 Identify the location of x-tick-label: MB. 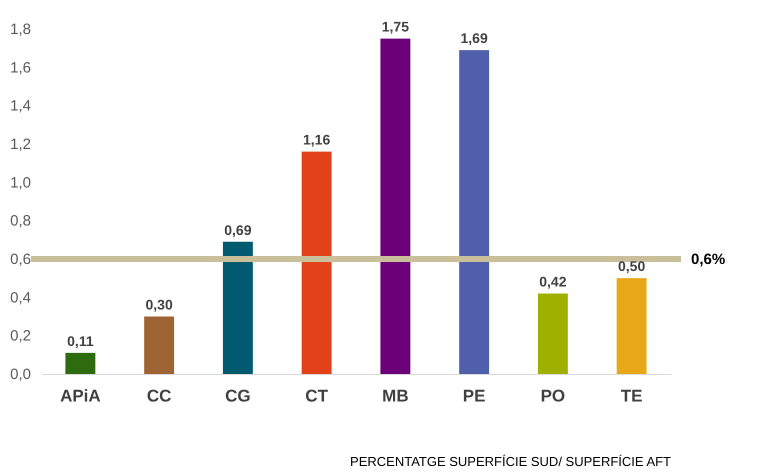
(395, 396).